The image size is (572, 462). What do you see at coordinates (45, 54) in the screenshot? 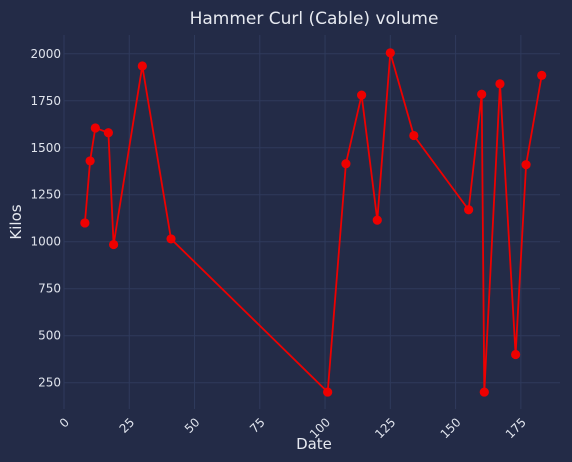
I see `y-tick-label: 2000` at bounding box center [45, 54].